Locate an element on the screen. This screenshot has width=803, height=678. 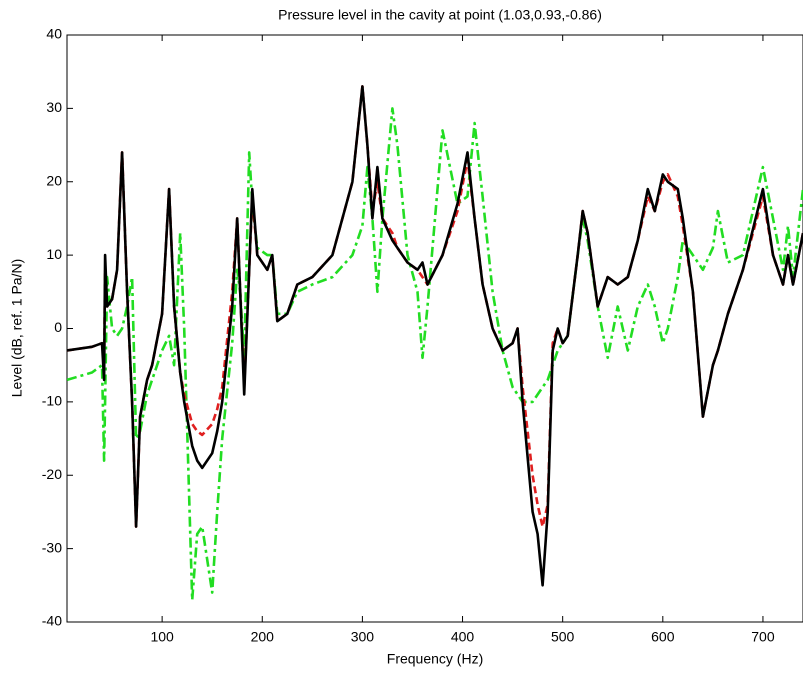
y-tick-label: 30 is located at coordinates (54, 107).